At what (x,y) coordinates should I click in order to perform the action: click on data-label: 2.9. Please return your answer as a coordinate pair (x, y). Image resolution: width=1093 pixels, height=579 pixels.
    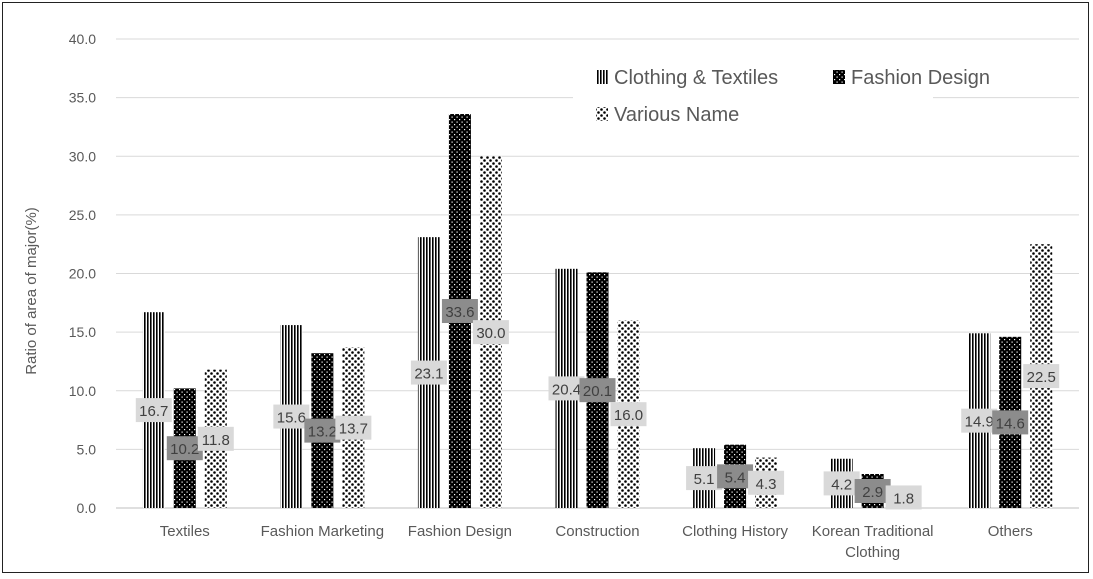
    Looking at the image, I should click on (872, 492).